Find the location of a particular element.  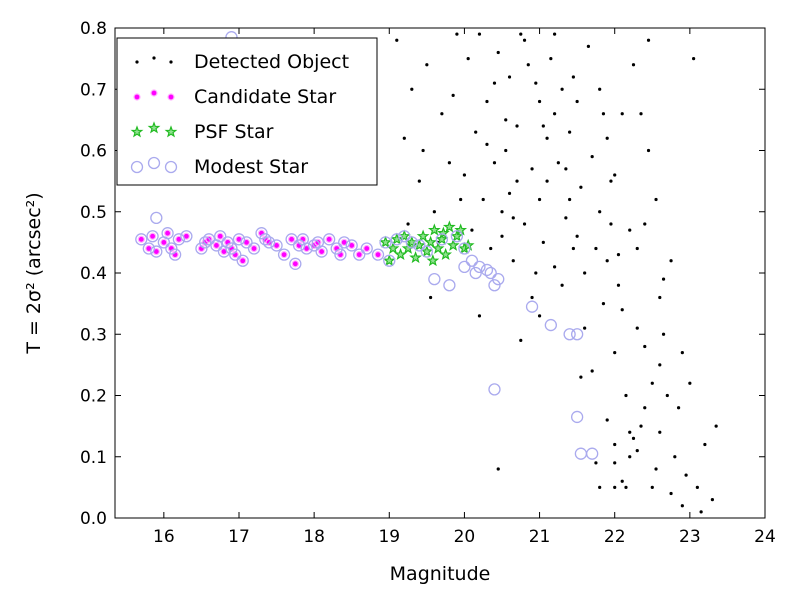

y-tick-label: 0.8 is located at coordinates (93, 29).